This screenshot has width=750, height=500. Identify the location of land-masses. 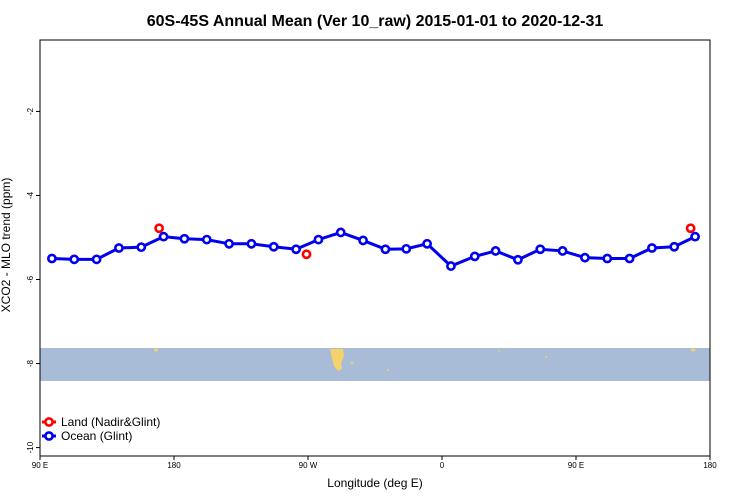
(425, 359).